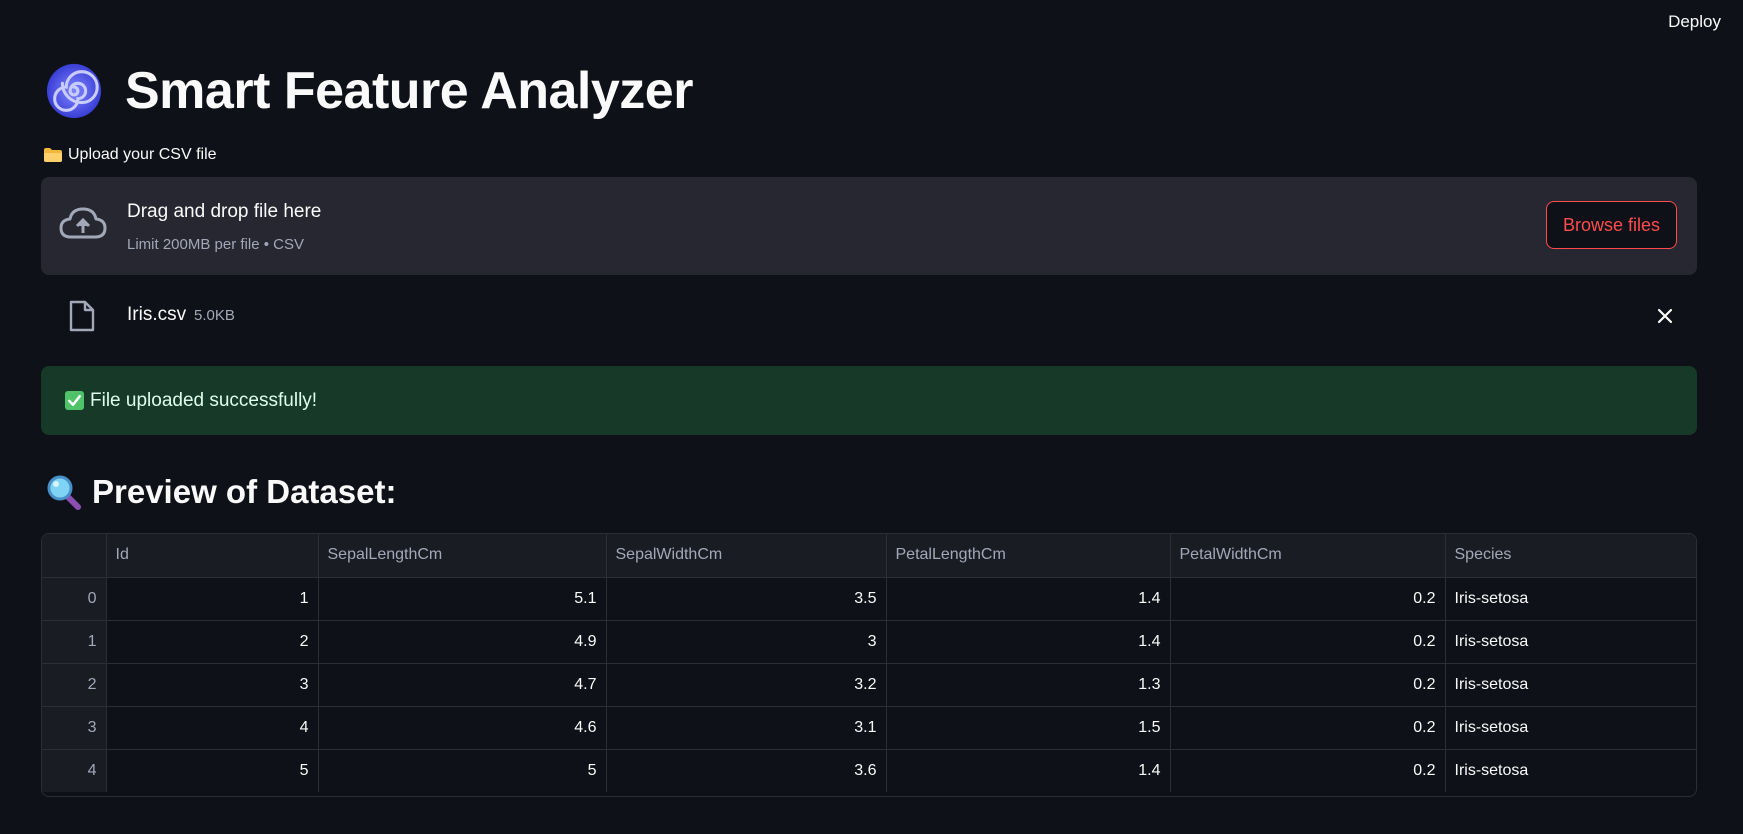  What do you see at coordinates (1028, 685) in the screenshot?
I see `table-cell: 1.3` at bounding box center [1028, 685].